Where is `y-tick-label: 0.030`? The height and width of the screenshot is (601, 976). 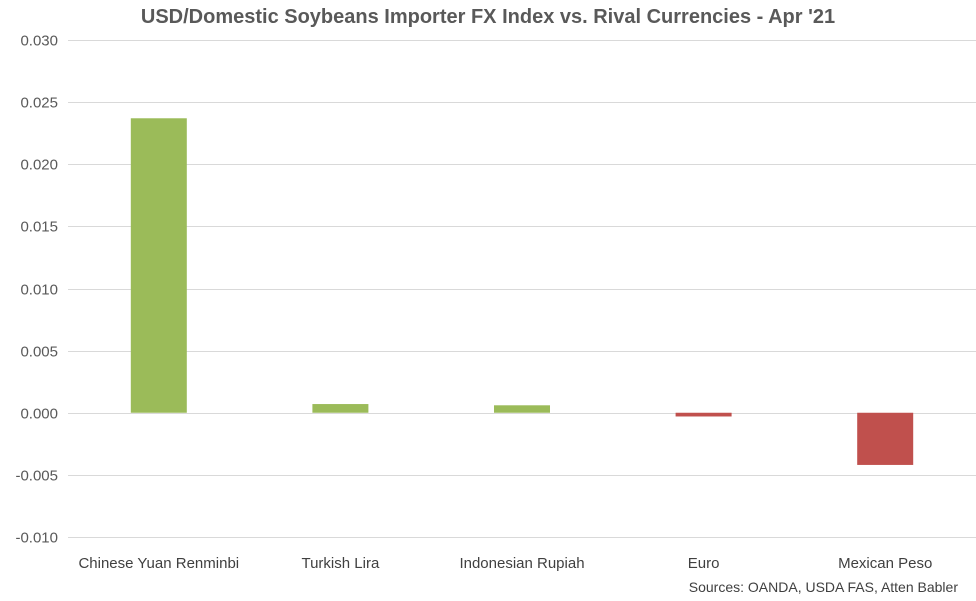 y-tick-label: 0.030 is located at coordinates (39, 41).